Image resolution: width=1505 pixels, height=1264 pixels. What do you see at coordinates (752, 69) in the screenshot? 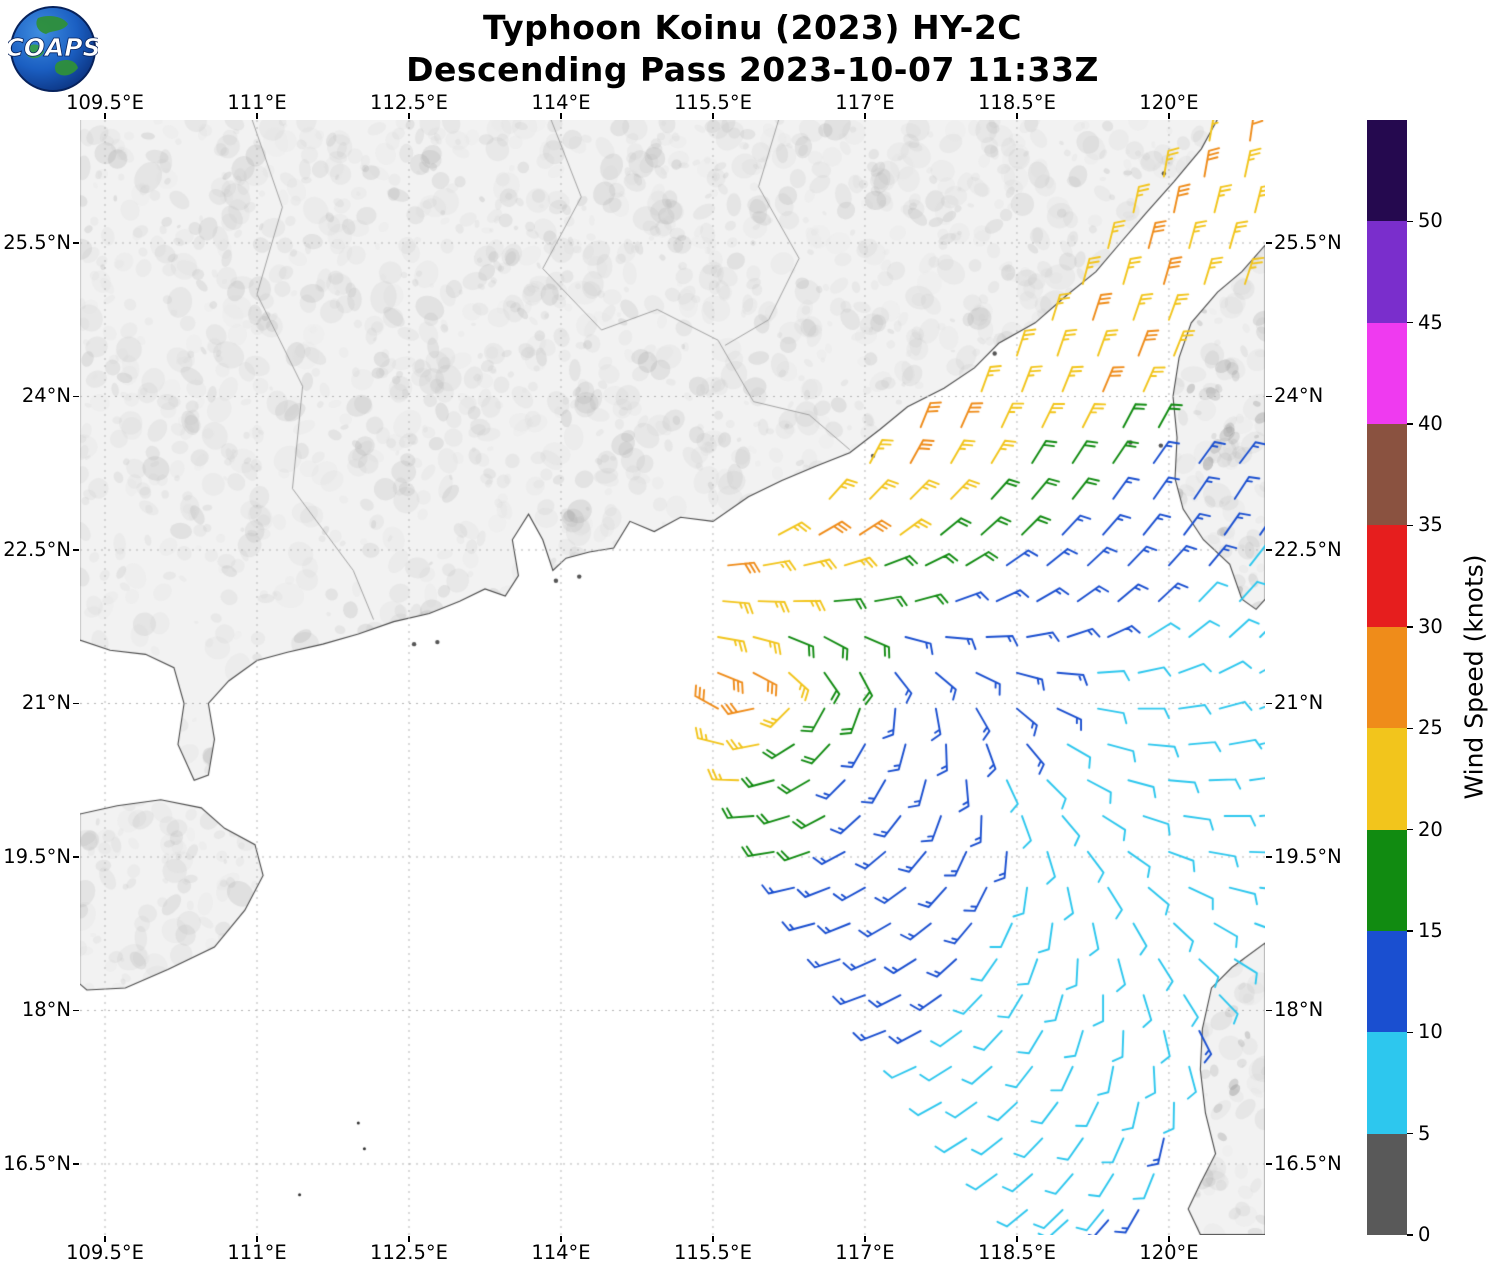
I see `page-subtitle: Descending Pass 2023-10-07 11:33Z` at bounding box center [752, 69].